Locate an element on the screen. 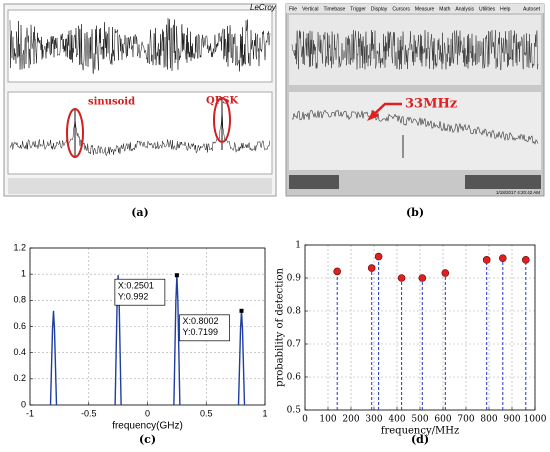  menu-bar is located at coordinates (415, 8).